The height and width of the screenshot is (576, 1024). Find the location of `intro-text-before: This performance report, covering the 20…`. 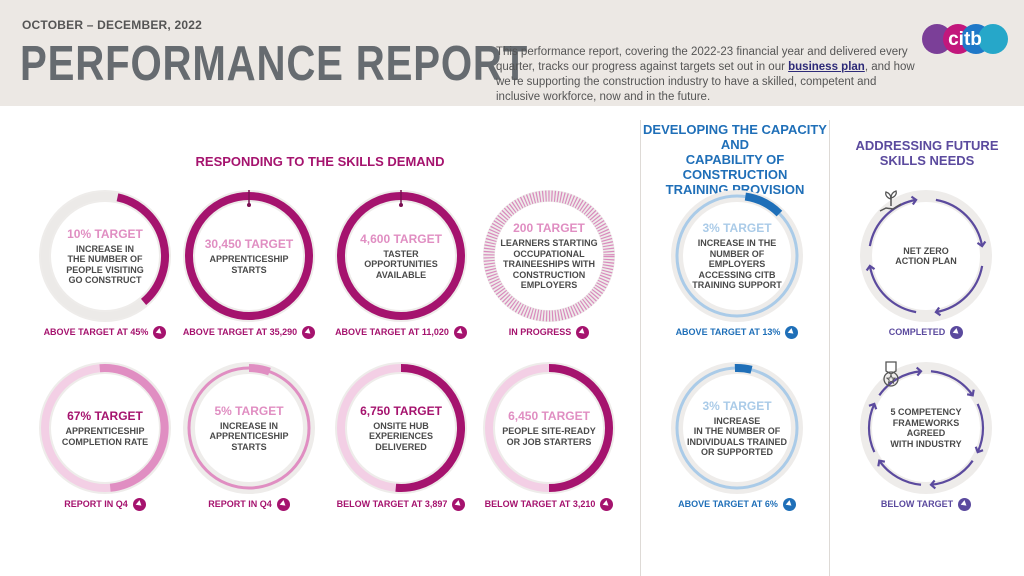

intro-text-before: This performance report, covering the 20… is located at coordinates (702, 59).